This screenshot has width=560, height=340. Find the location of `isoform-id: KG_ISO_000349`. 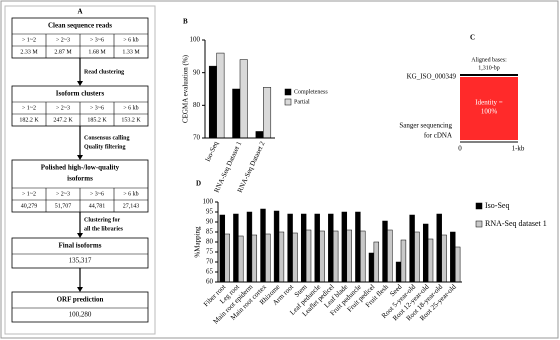

isoform-id: KG_ISO_000349 is located at coordinates (432, 77).